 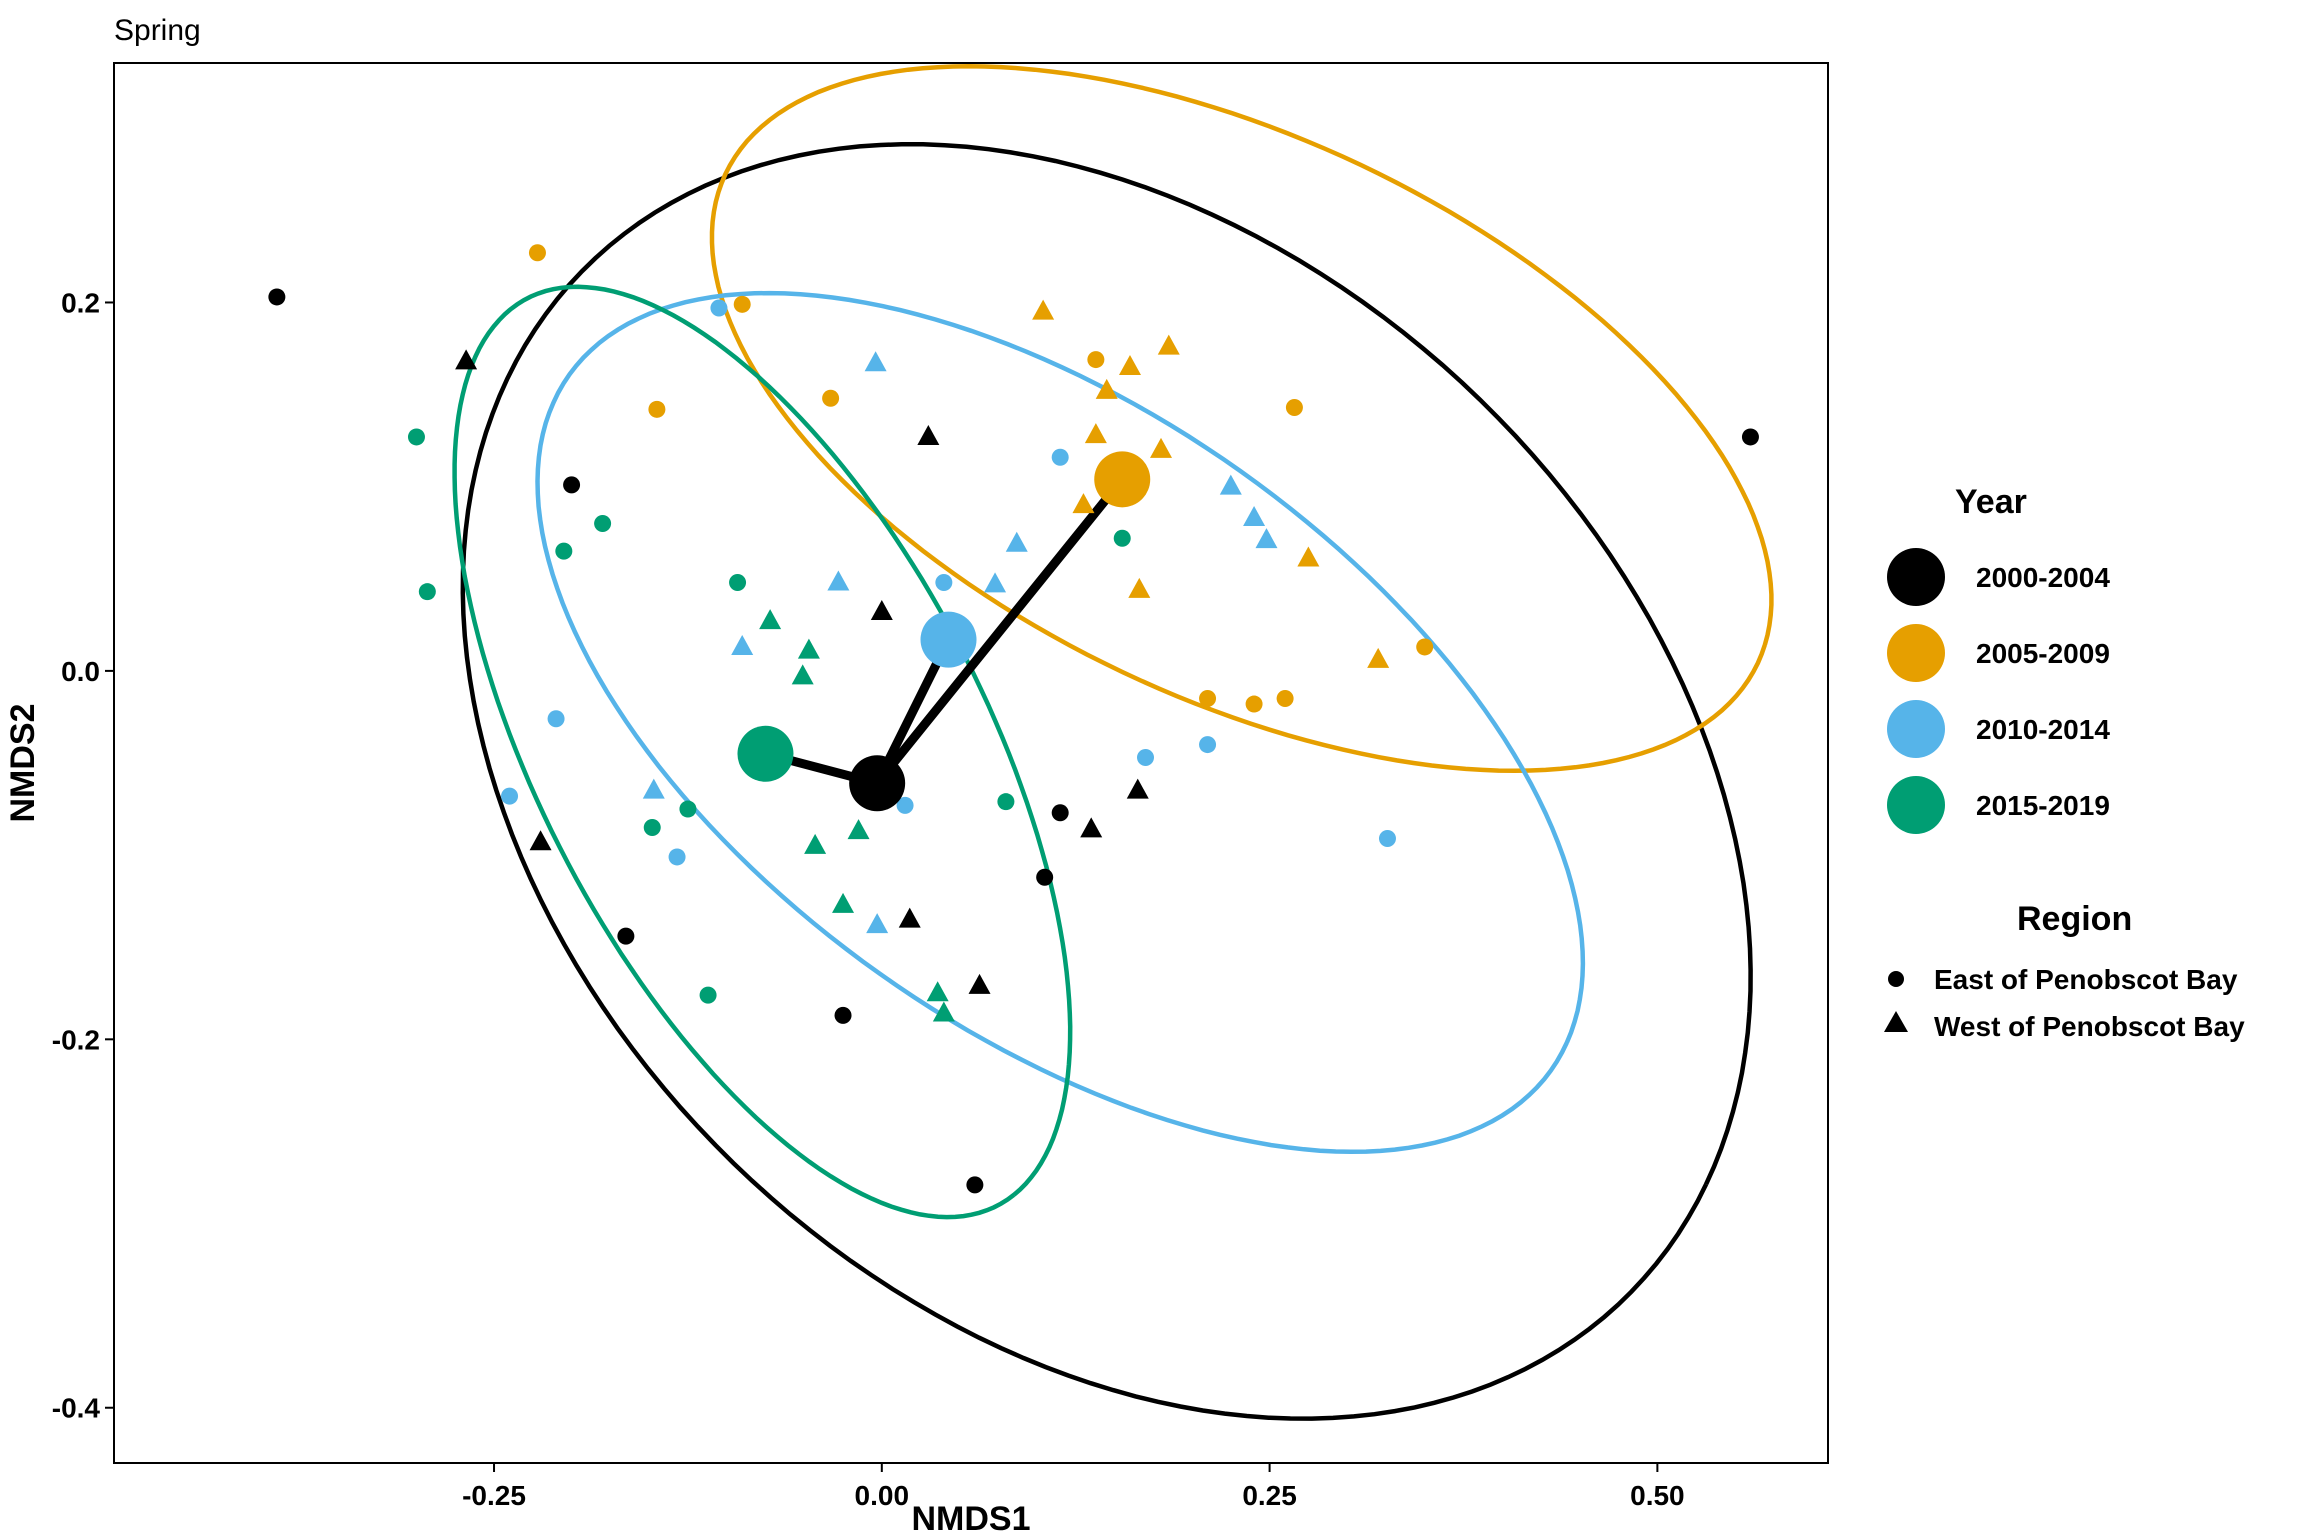 I want to click on centroid-2015-2019, so click(x=765, y=753).